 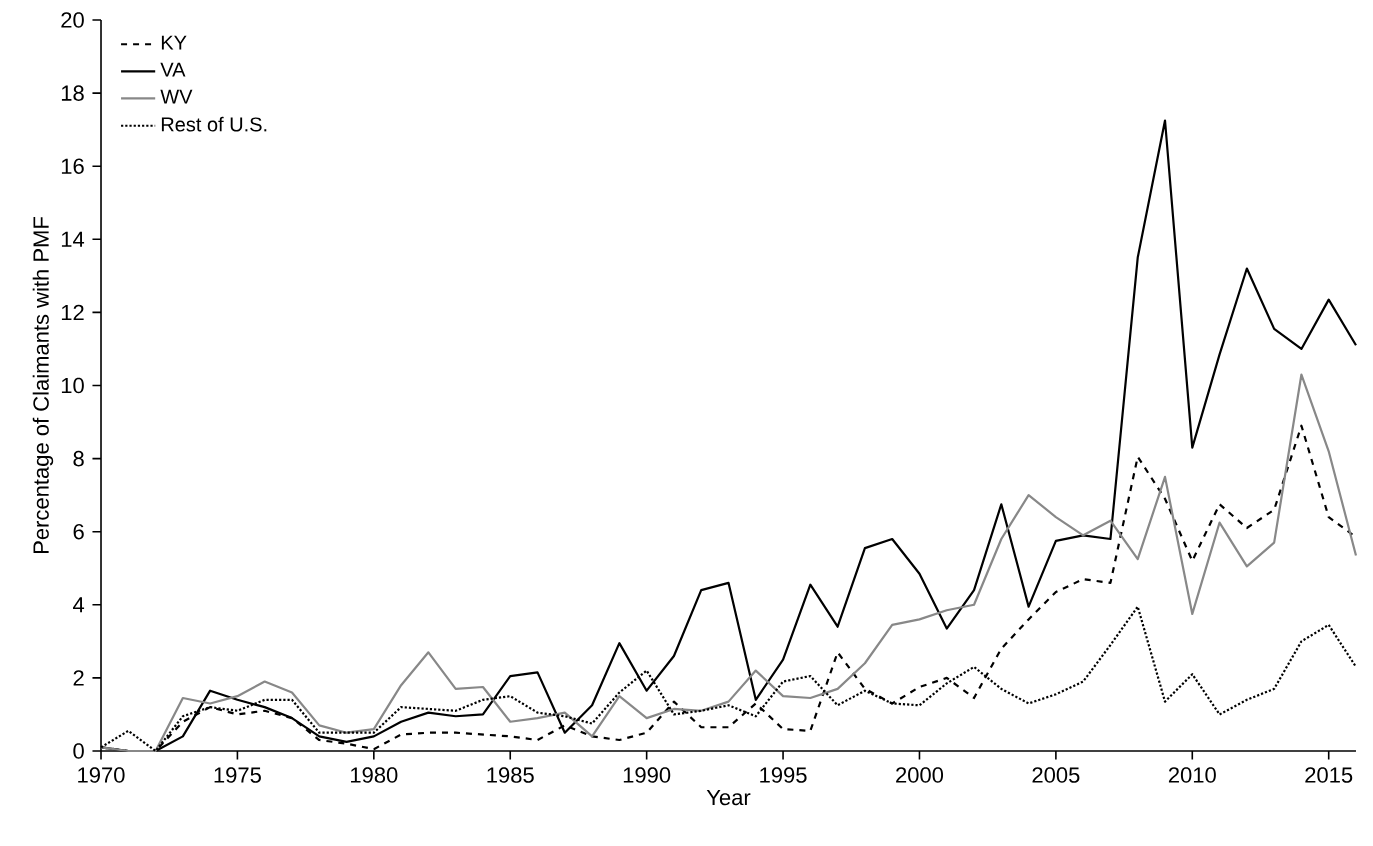 I want to click on y-tick-label: 0, so click(x=78, y=751).